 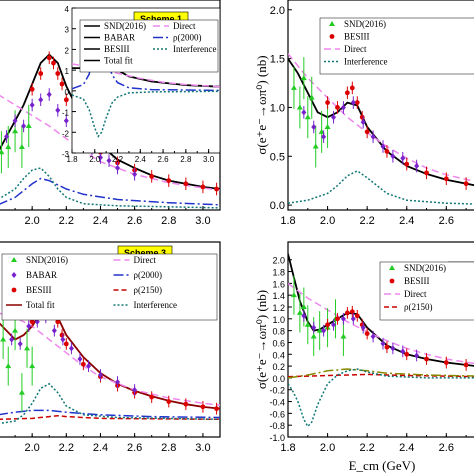 What do you see at coordinates (278, 308) in the screenshot?
I see `y-tick-label: 1.2` at bounding box center [278, 308].